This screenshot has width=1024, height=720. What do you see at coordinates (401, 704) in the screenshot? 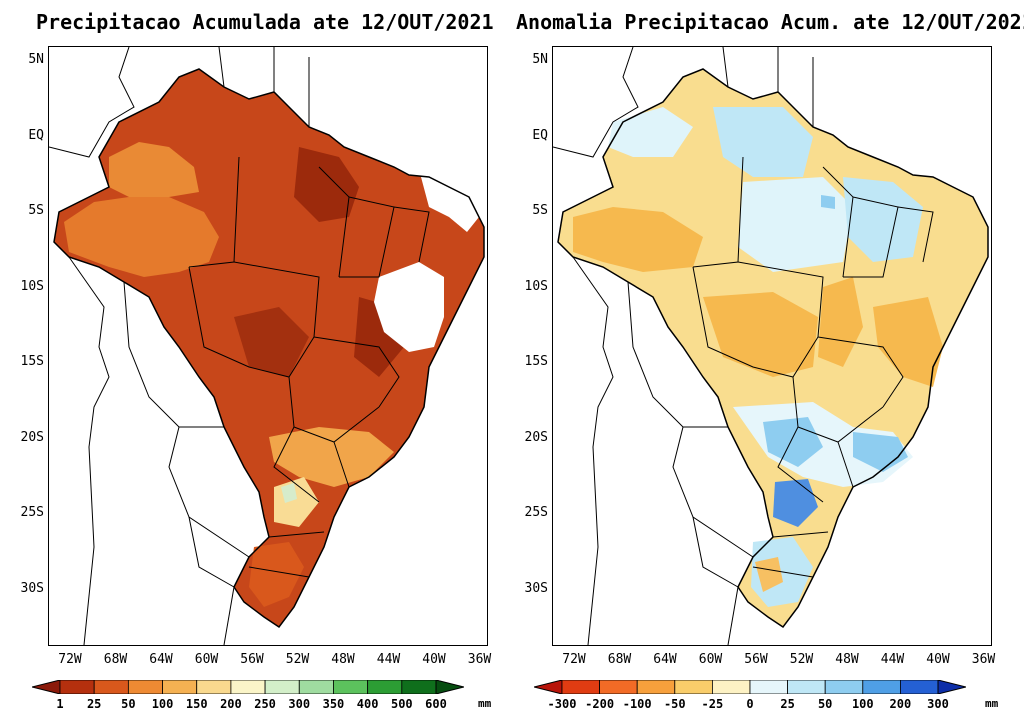
I see `colorbar-label: 500` at bounding box center [401, 704].